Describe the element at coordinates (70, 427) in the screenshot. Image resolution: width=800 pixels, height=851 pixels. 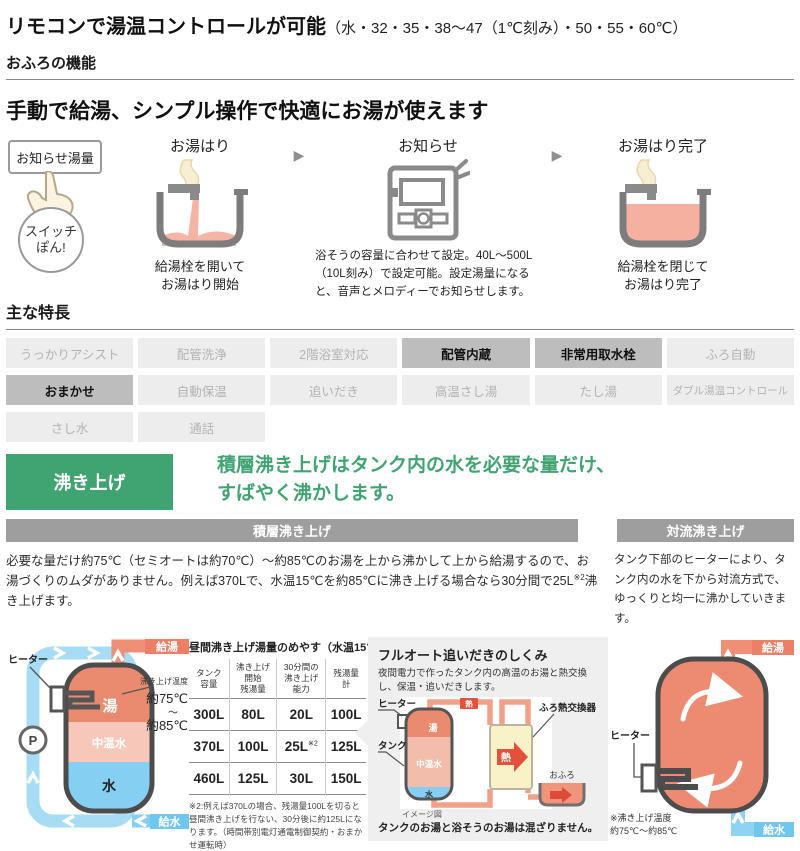
I see `feature-tag: さし水` at that location.